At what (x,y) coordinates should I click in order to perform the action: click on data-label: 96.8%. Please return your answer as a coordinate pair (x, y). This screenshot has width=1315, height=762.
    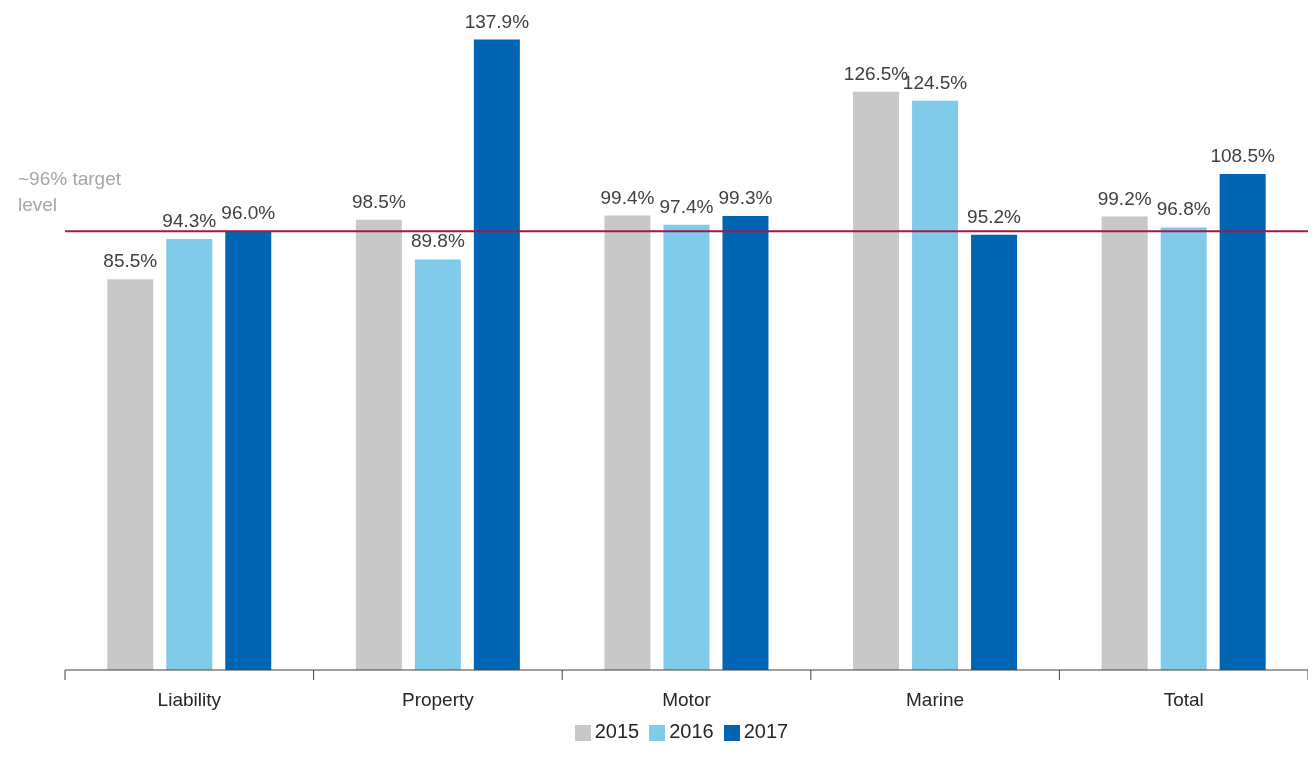
    Looking at the image, I should click on (1183, 209).